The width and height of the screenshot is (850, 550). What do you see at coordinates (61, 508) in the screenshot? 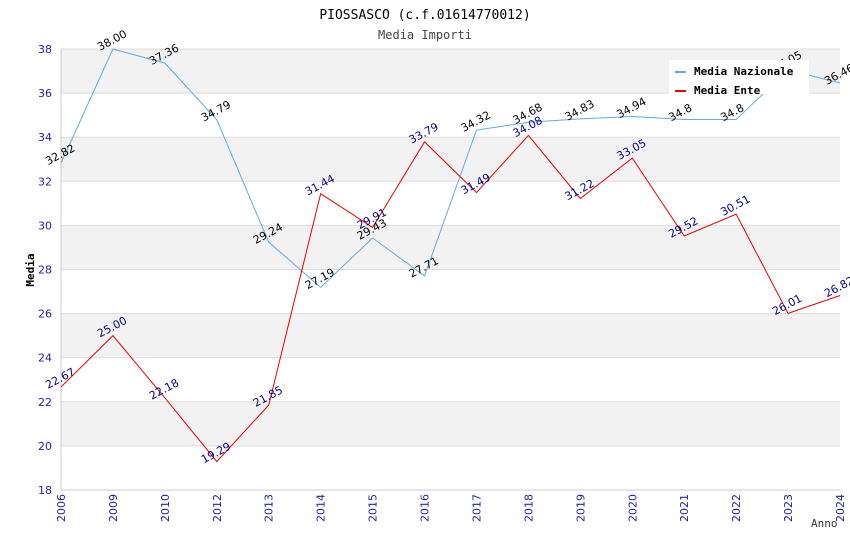
I see `x-tick-label: 2006` at bounding box center [61, 508].